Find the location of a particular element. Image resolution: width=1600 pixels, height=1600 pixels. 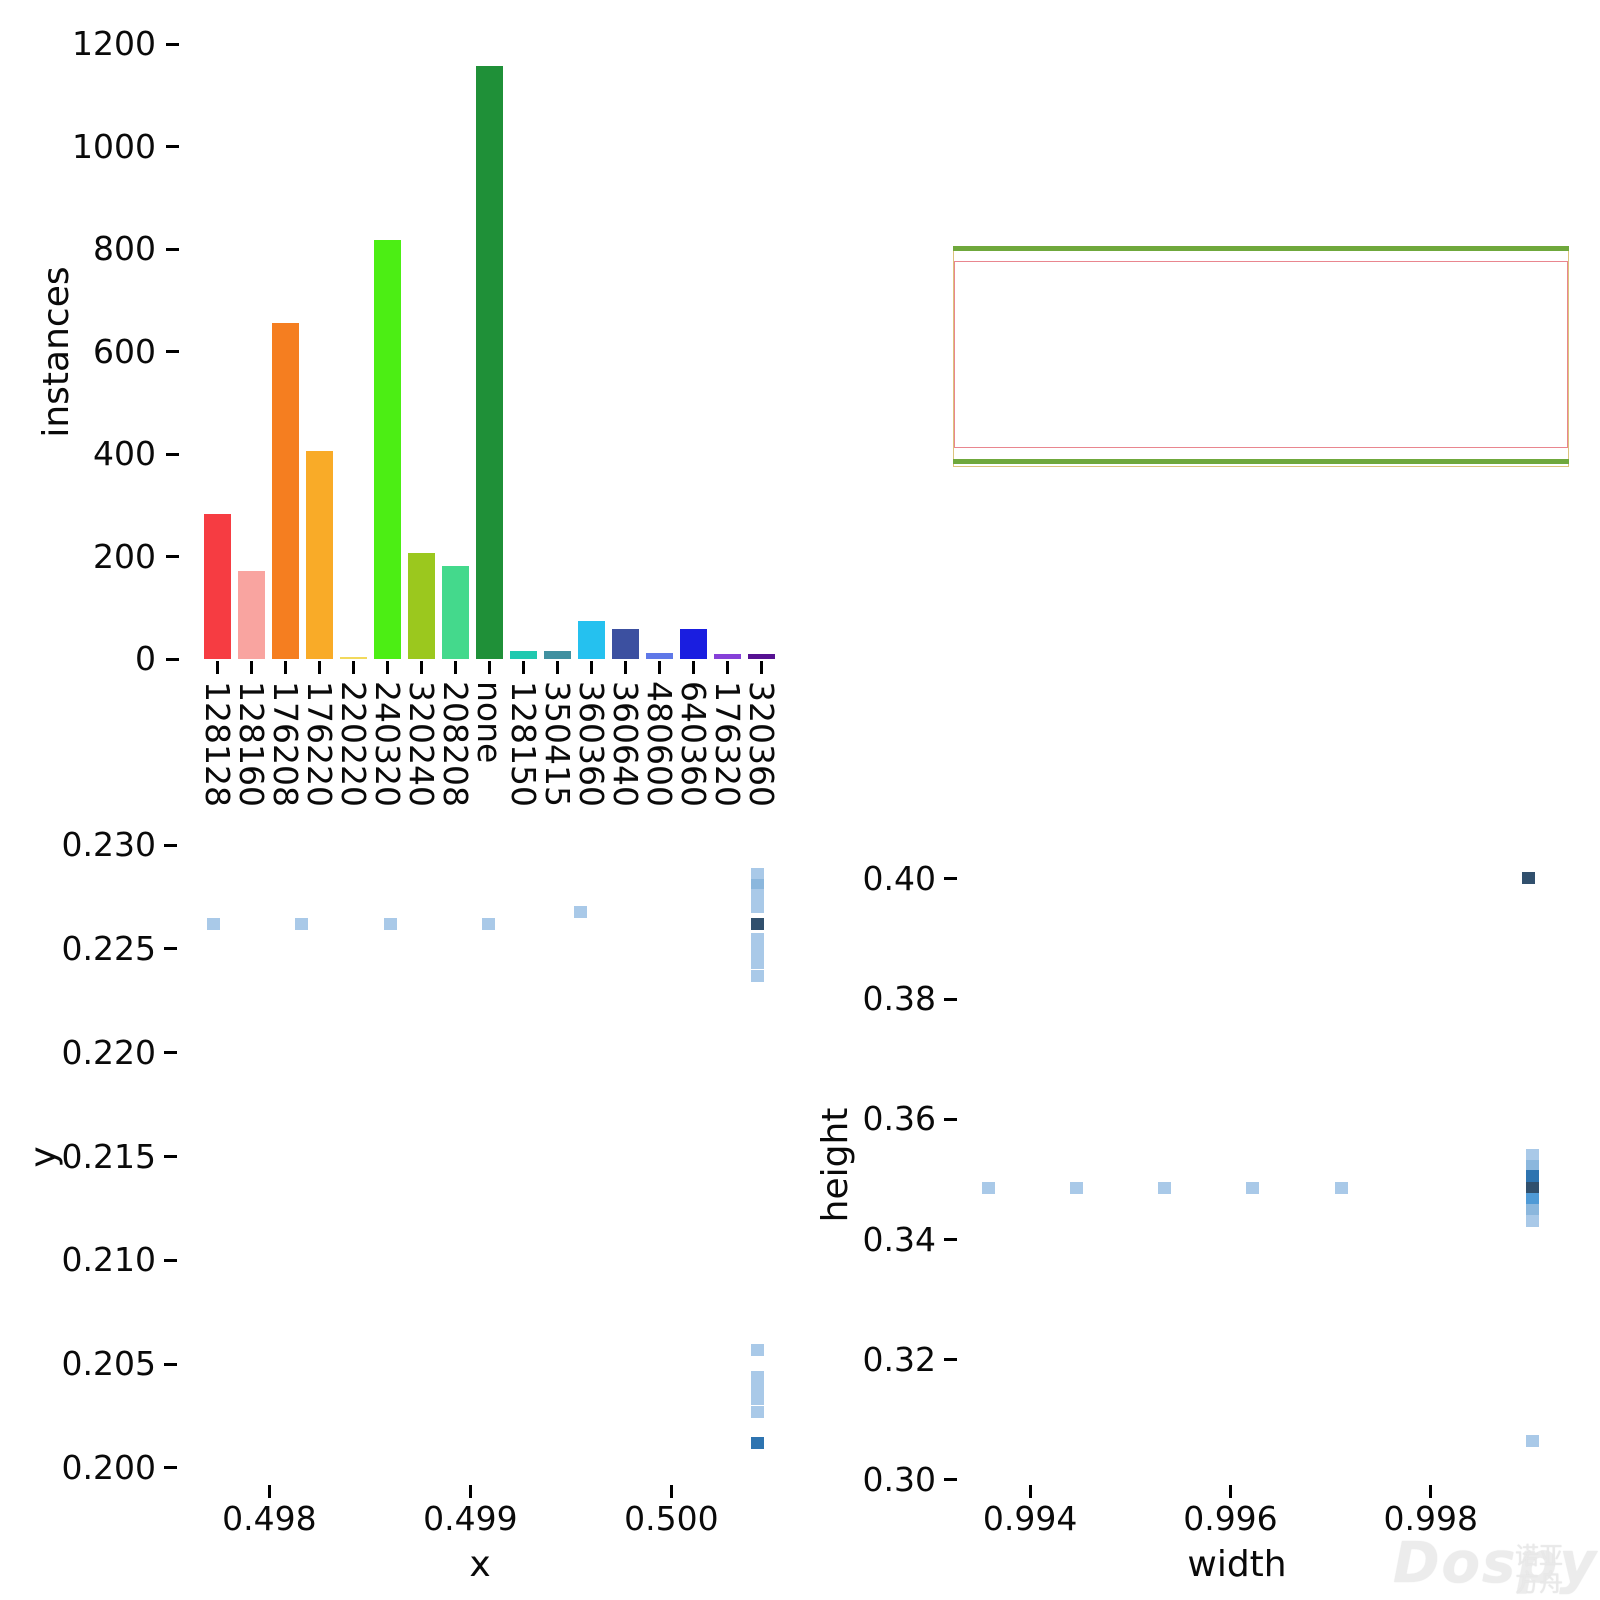

x-tick-label: 240320 is located at coordinates (387, 744).